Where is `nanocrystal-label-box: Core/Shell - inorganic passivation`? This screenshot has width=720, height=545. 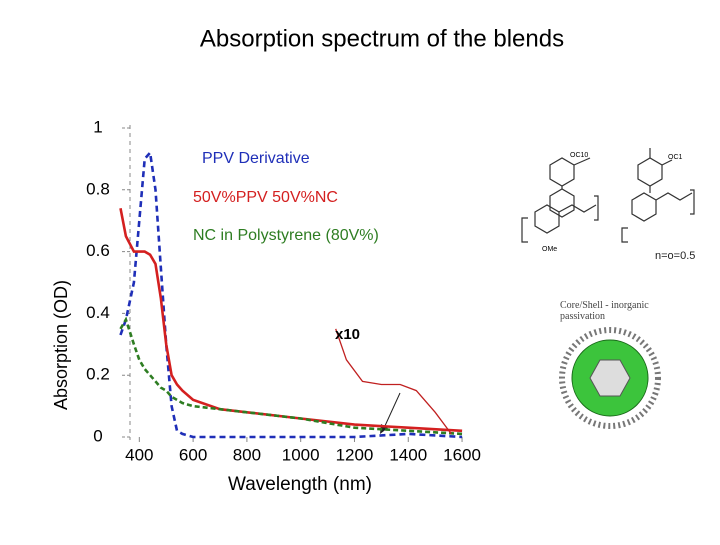 nanocrystal-label-box: Core/Shell - inorganic passivation is located at coordinates (604, 311).